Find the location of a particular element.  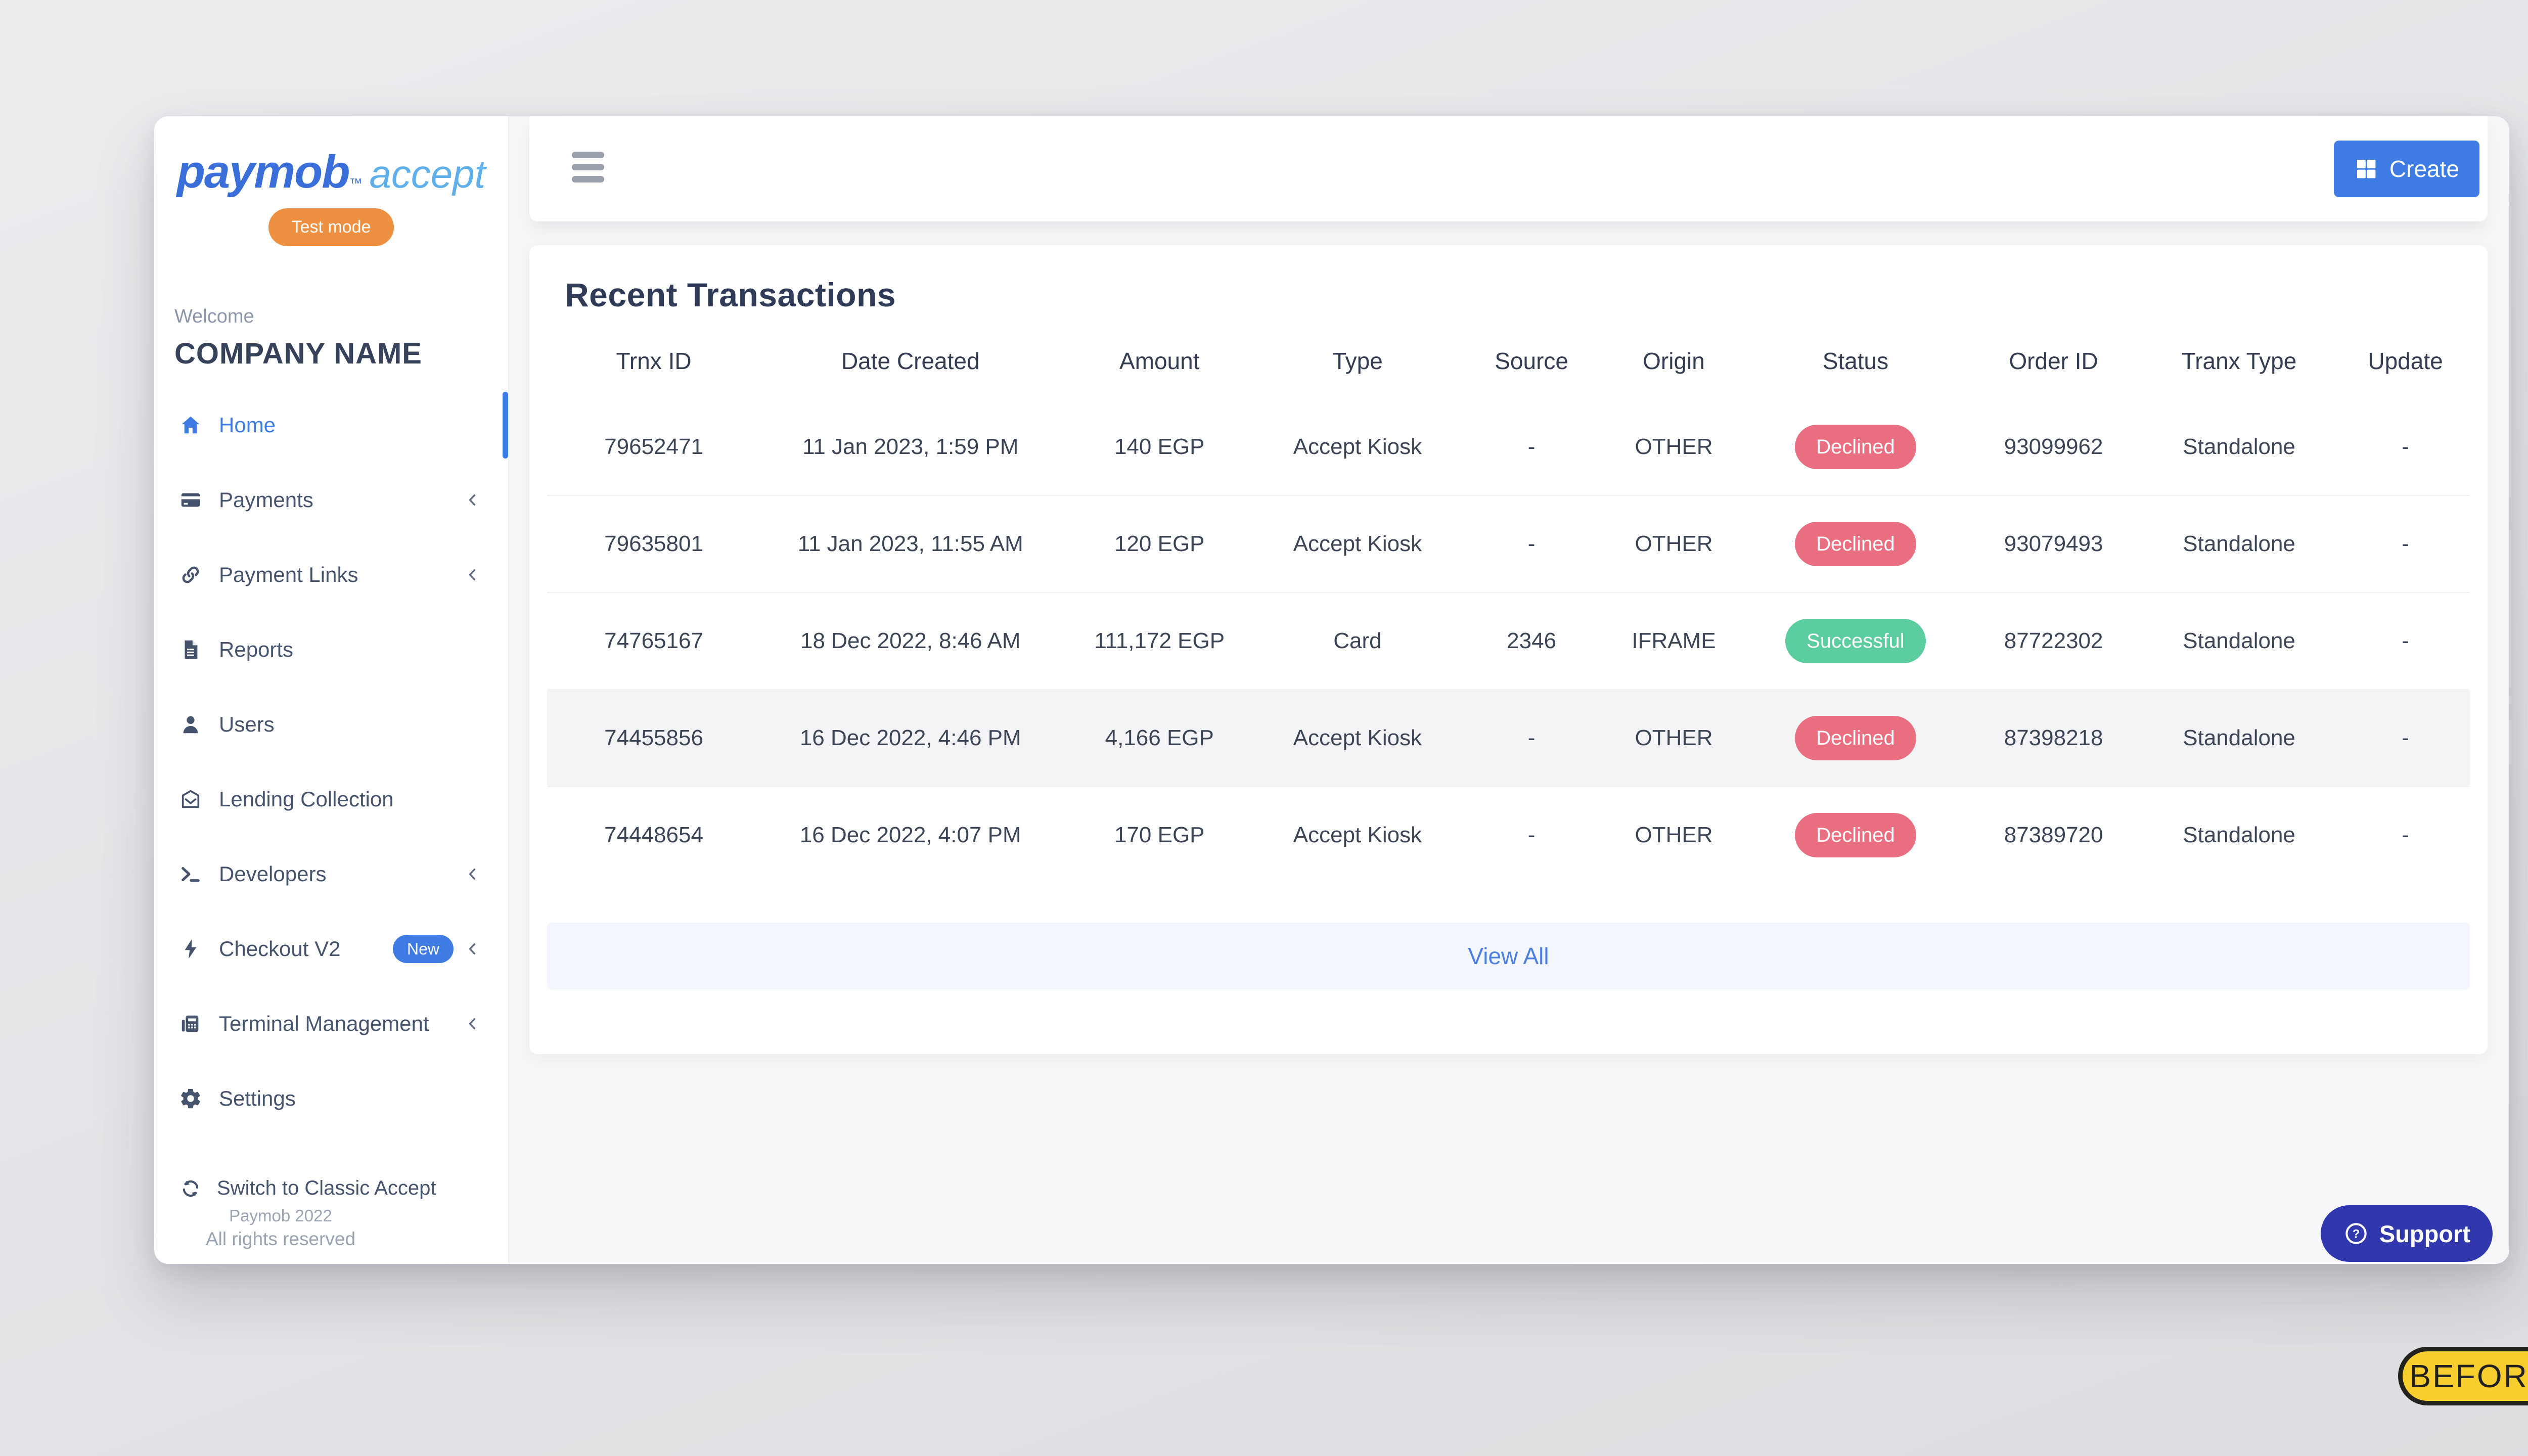

origin-cell: IFRAME is located at coordinates (1674, 640).